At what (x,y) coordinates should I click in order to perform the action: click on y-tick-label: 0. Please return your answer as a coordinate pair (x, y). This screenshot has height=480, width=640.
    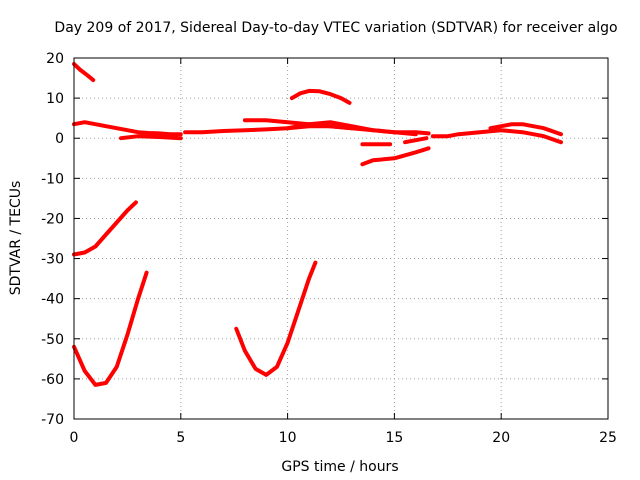
    Looking at the image, I should click on (59, 139).